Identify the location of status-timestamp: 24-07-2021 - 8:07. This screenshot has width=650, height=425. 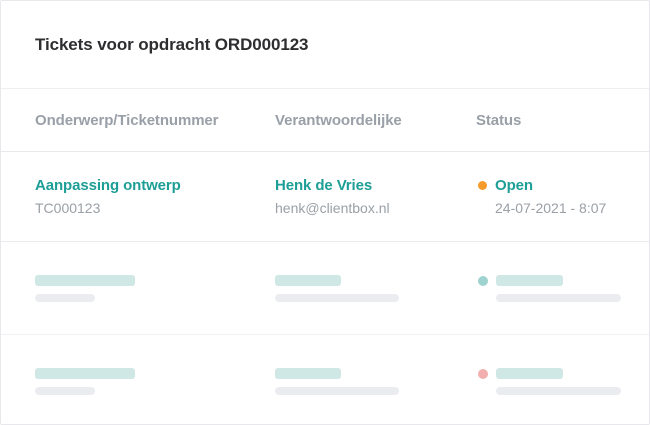
(551, 208).